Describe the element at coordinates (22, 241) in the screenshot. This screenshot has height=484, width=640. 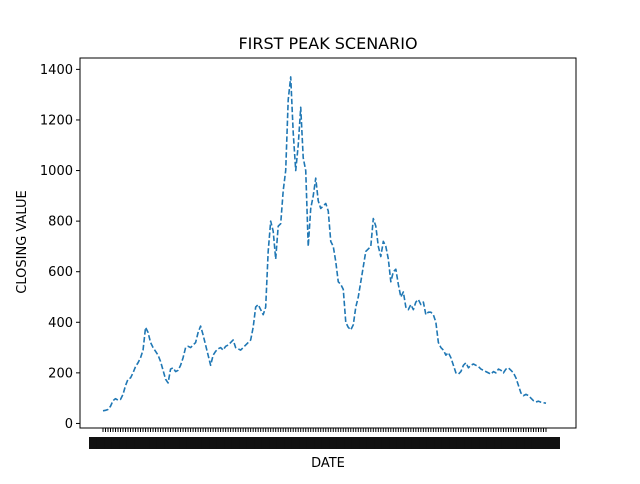
I see `y-axis-label: CLOSING VALUE` at that location.